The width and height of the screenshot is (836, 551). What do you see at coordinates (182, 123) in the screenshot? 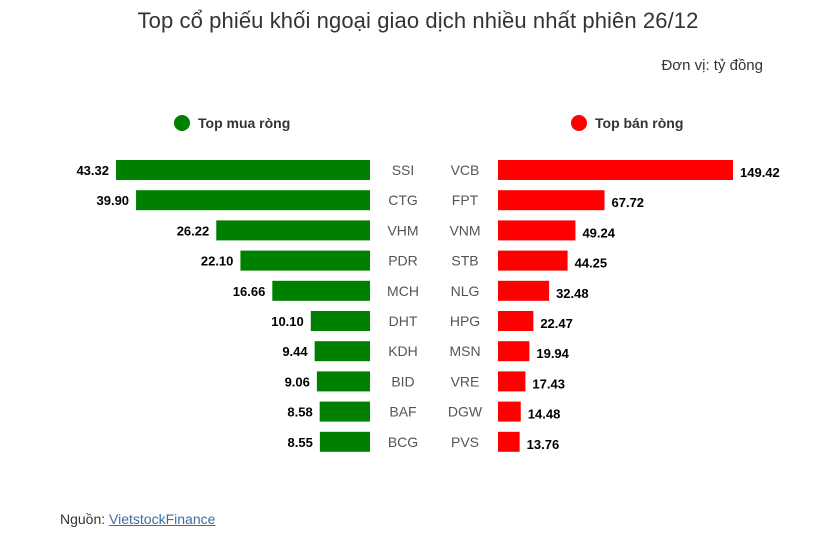
I see `legend-buy-dot` at bounding box center [182, 123].